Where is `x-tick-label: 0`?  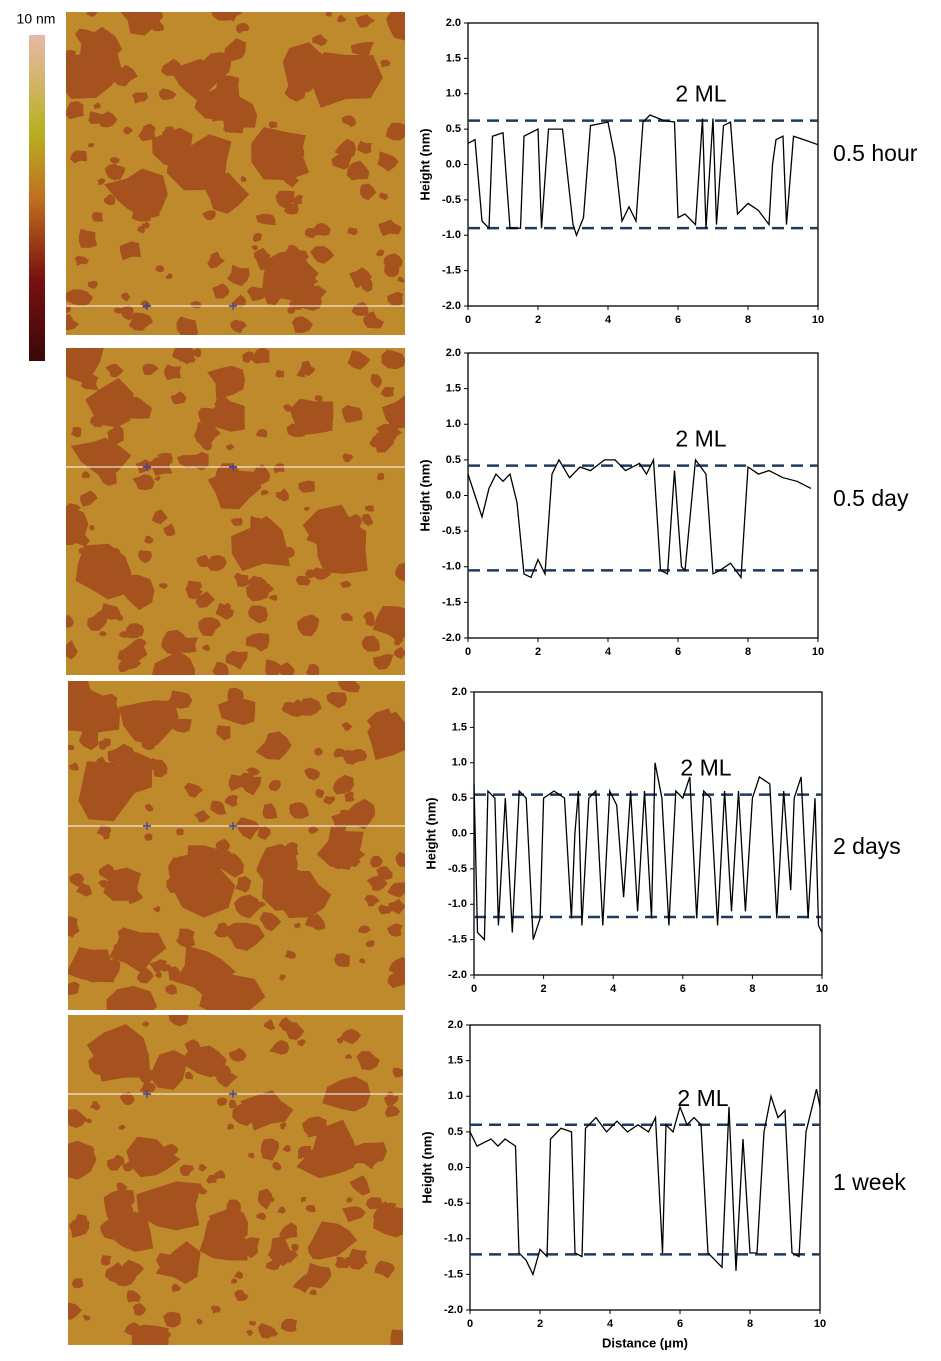 x-tick-label: 0 is located at coordinates (470, 1324).